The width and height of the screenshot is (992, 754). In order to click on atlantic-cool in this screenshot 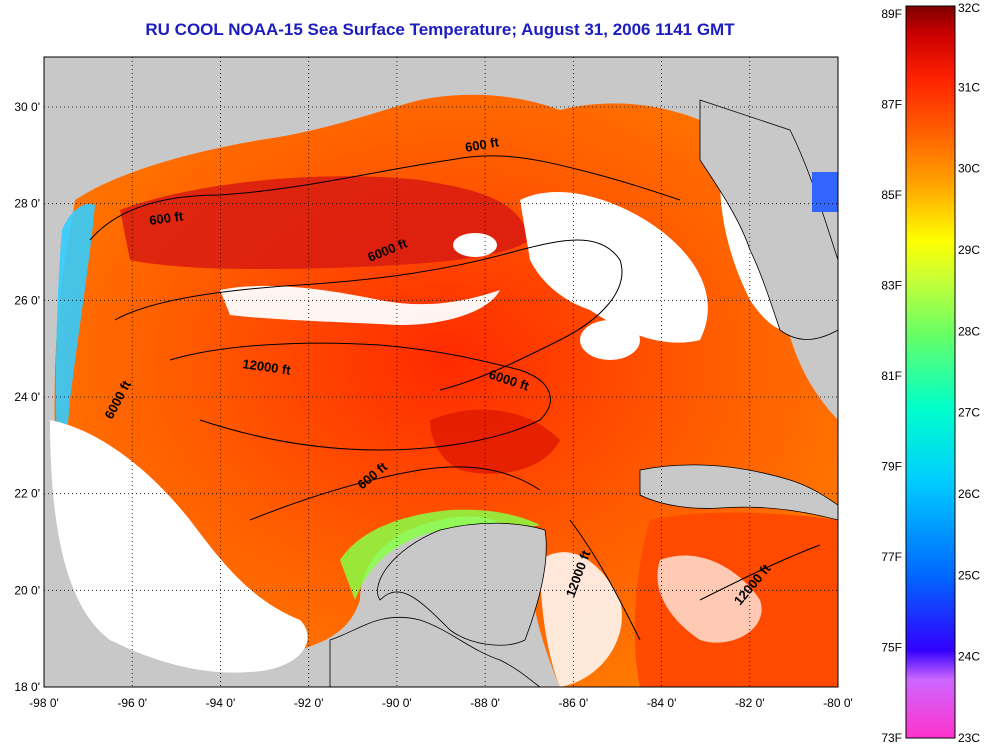, I will do `click(825, 192)`.